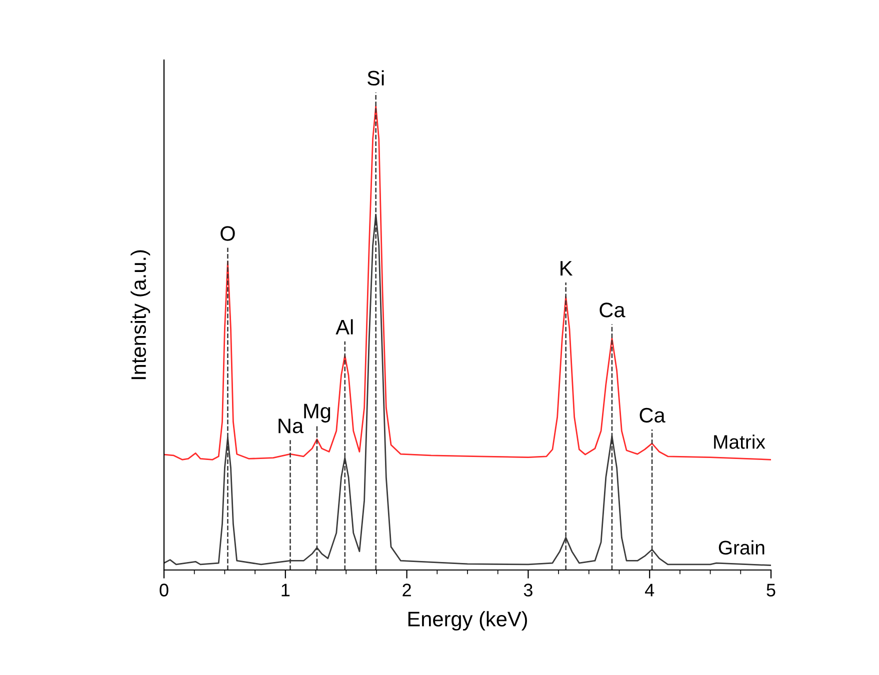 This screenshot has height=675, width=879. I want to click on series-label: Grain, so click(741, 547).